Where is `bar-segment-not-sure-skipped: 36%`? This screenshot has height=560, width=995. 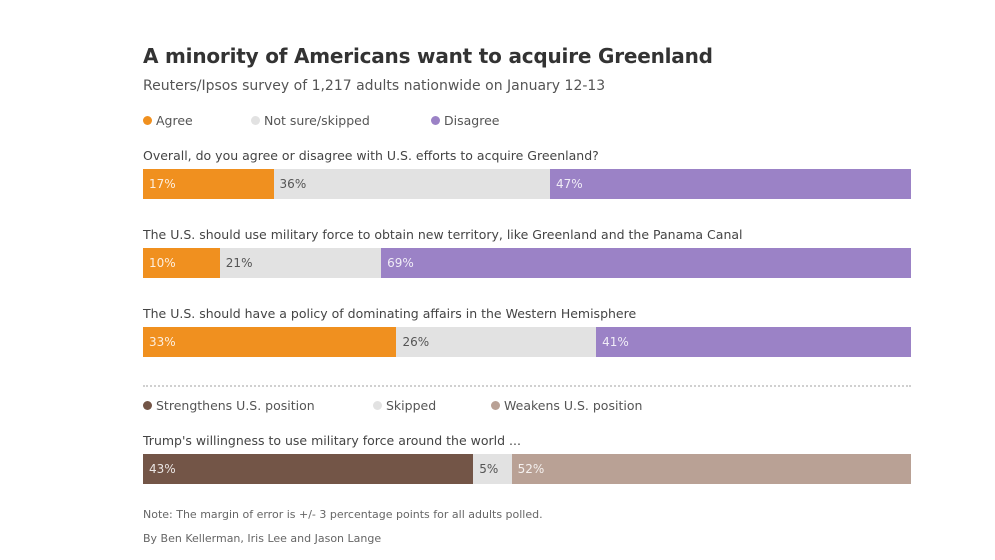
bar-segment-not-sure-skipped: 36% is located at coordinates (412, 184).